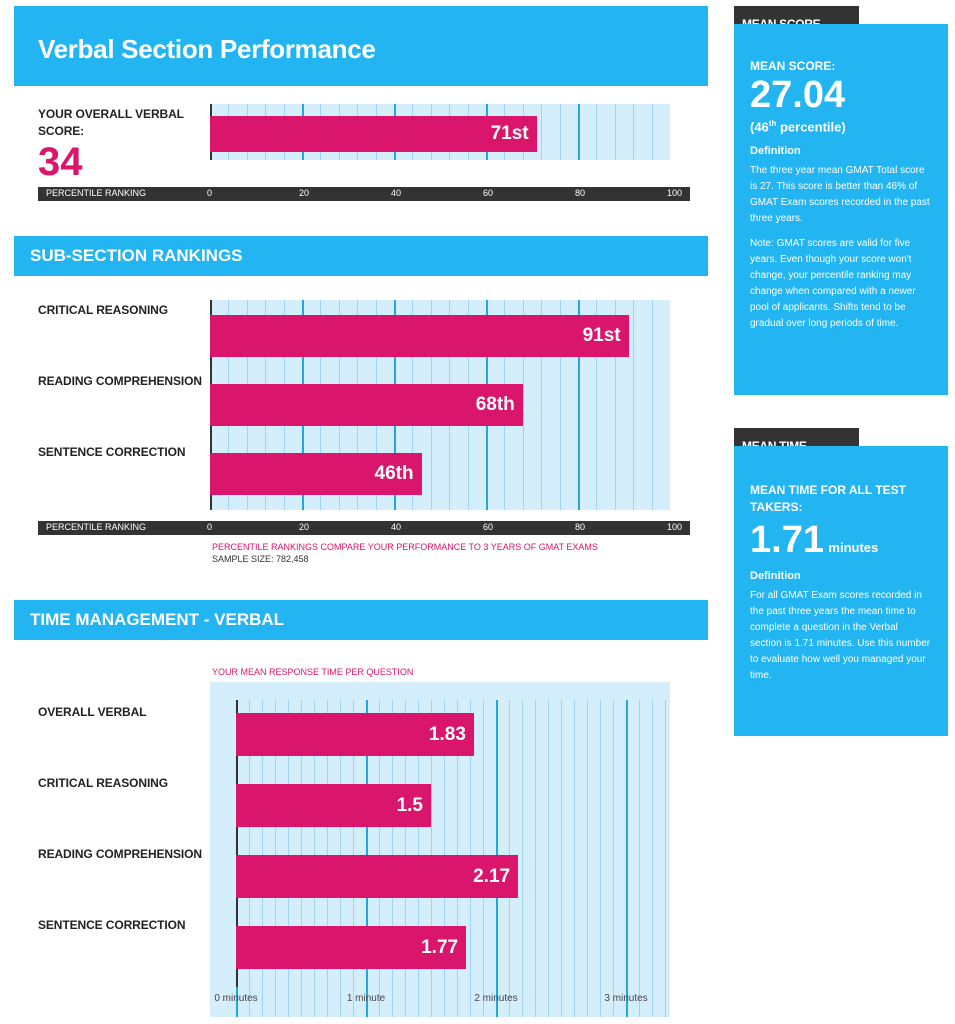 The image size is (955, 1024). What do you see at coordinates (120, 854) in the screenshot?
I see `time-label-reading-comprehension: READING COMPREHENSION` at bounding box center [120, 854].